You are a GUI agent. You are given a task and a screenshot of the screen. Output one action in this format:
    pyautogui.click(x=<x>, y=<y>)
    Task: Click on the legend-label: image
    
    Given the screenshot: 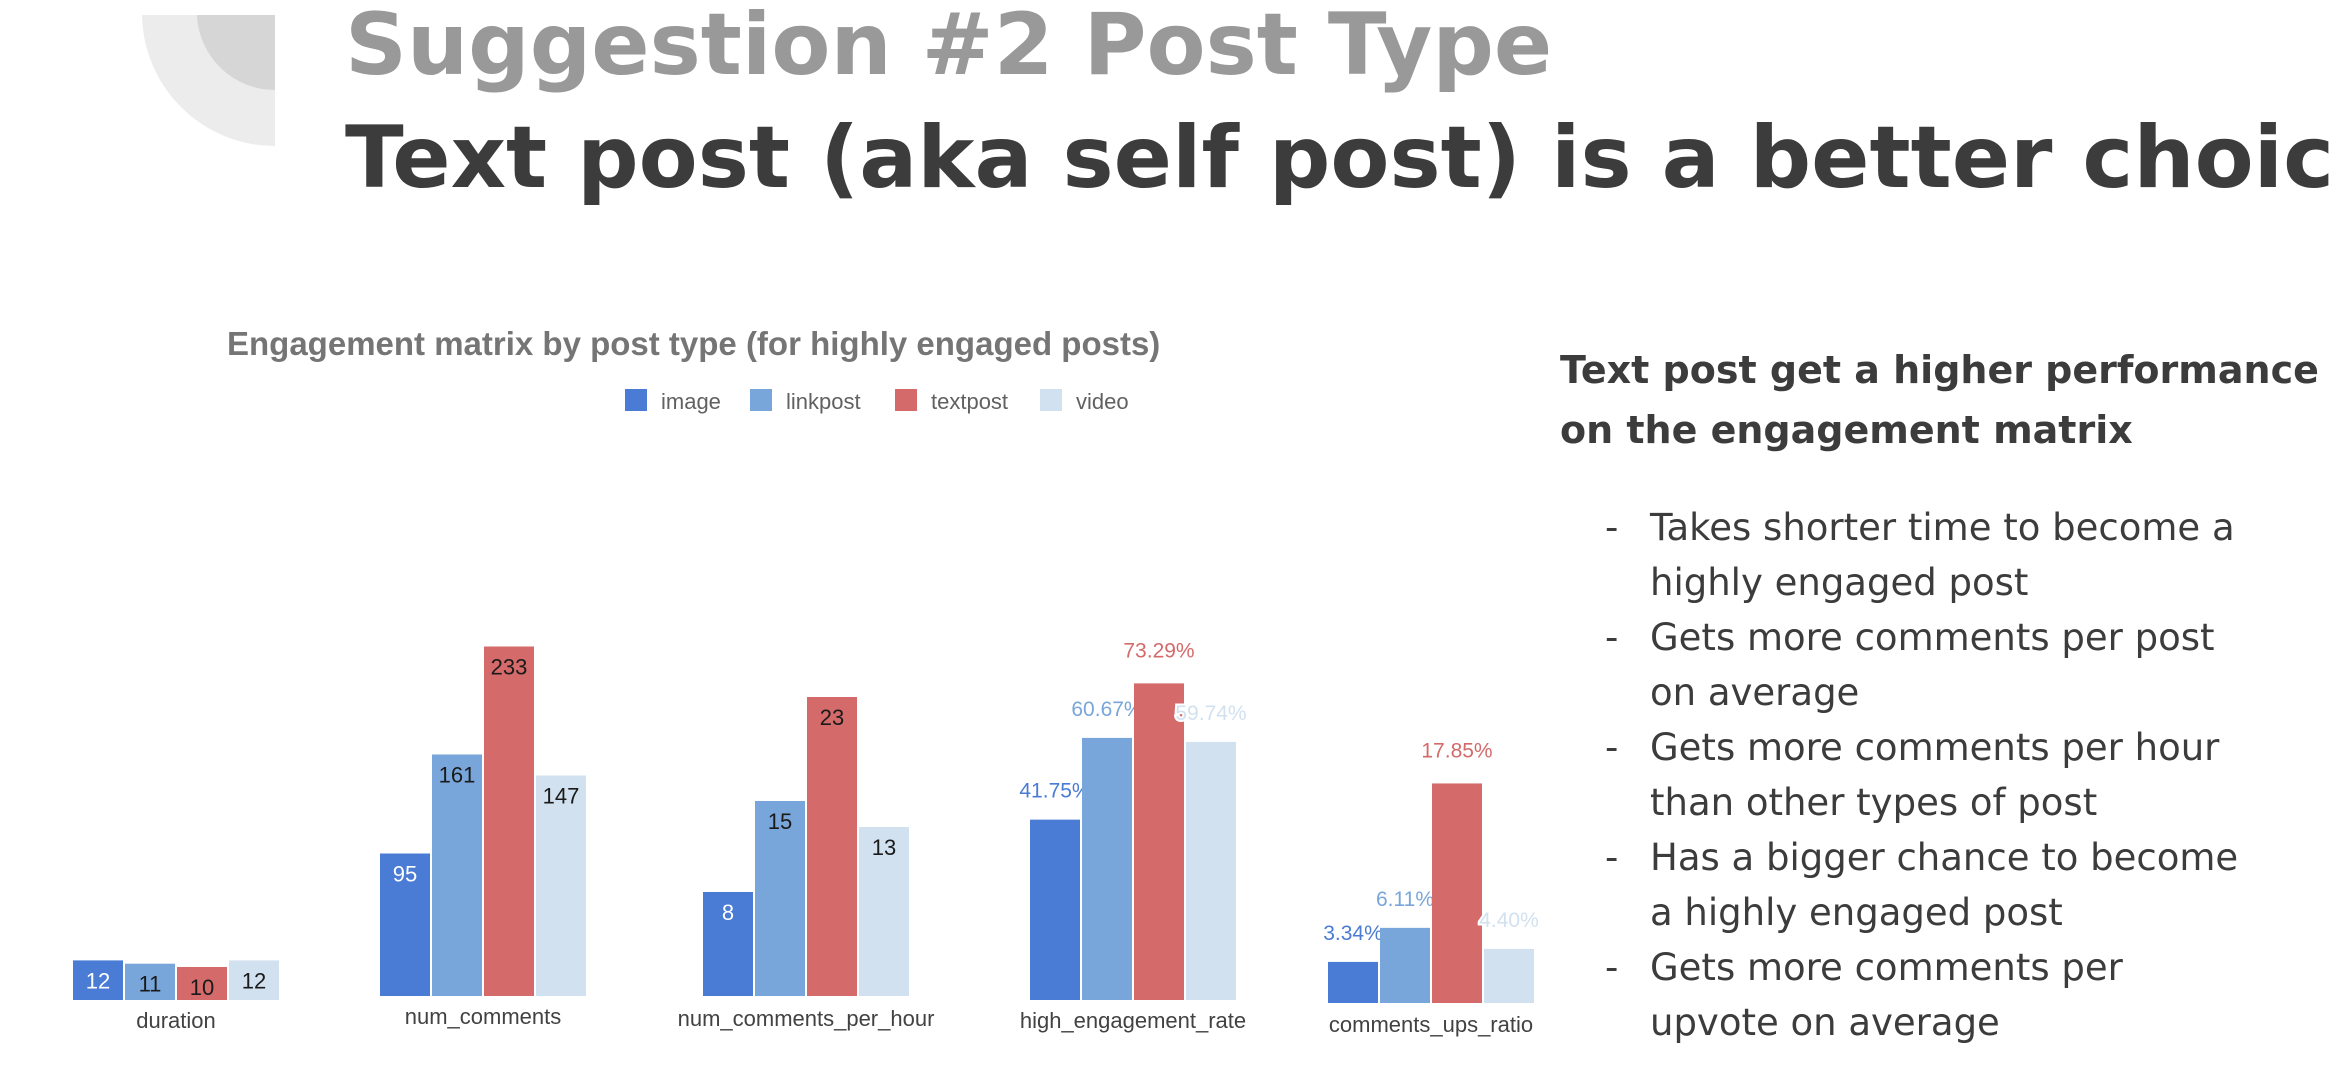 What is the action you would take?
    pyautogui.click(x=691, y=401)
    